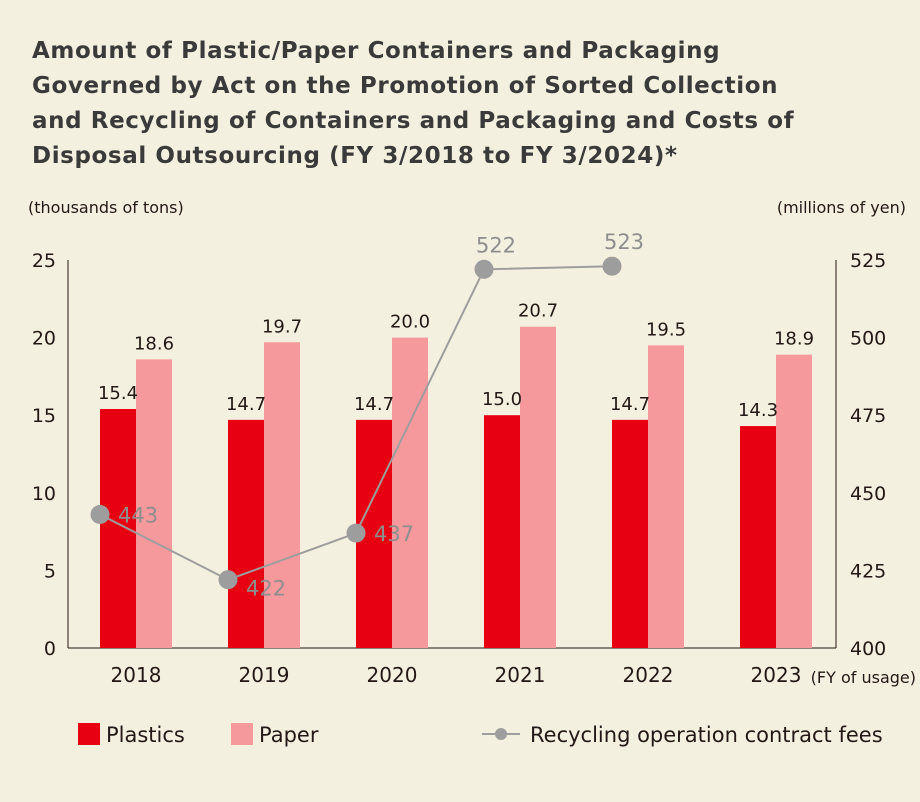 This screenshot has width=920, height=802. Describe the element at coordinates (496, 245) in the screenshot. I see `fee-point-label: 522` at that location.